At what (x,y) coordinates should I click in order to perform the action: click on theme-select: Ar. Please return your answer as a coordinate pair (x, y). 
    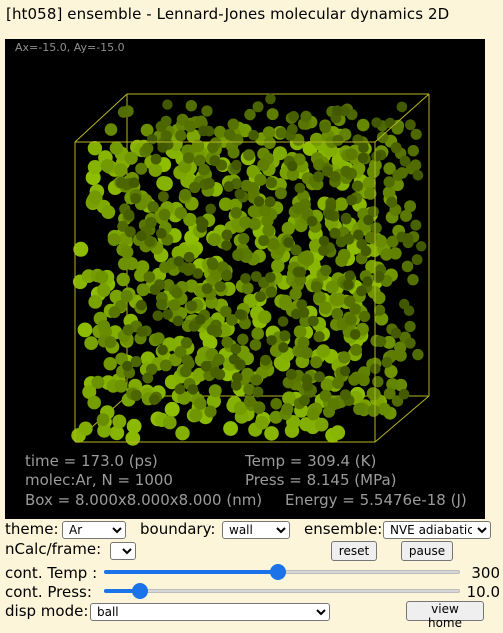
    Looking at the image, I should click on (94, 530).